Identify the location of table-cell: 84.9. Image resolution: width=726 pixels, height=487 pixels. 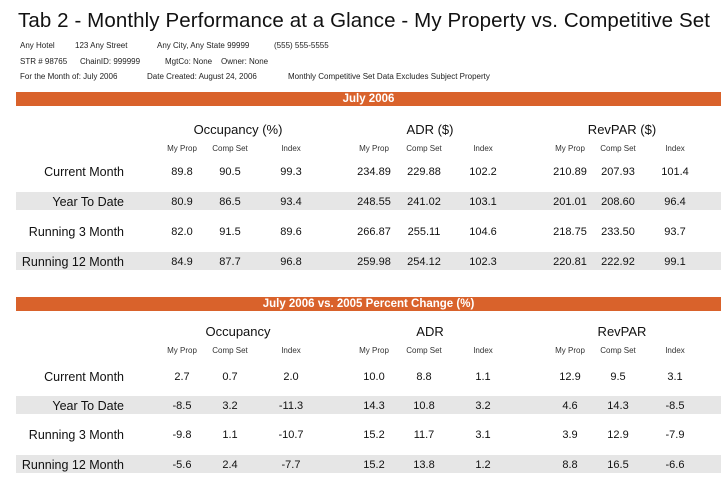
(182, 262).